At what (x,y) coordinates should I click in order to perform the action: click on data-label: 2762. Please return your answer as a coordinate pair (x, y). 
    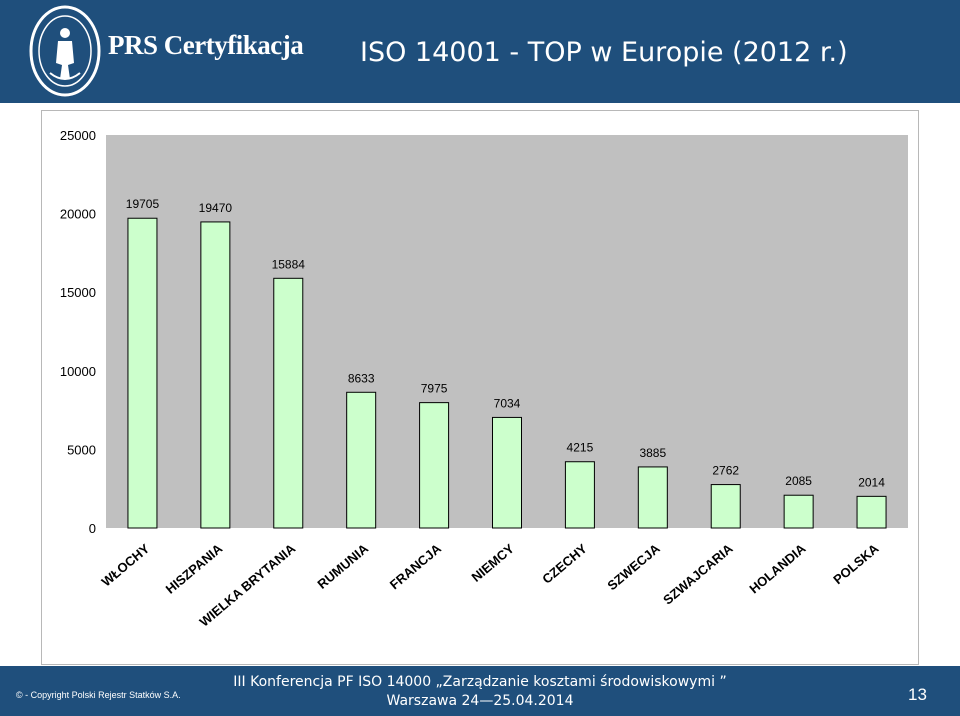
    Looking at the image, I should click on (725, 471).